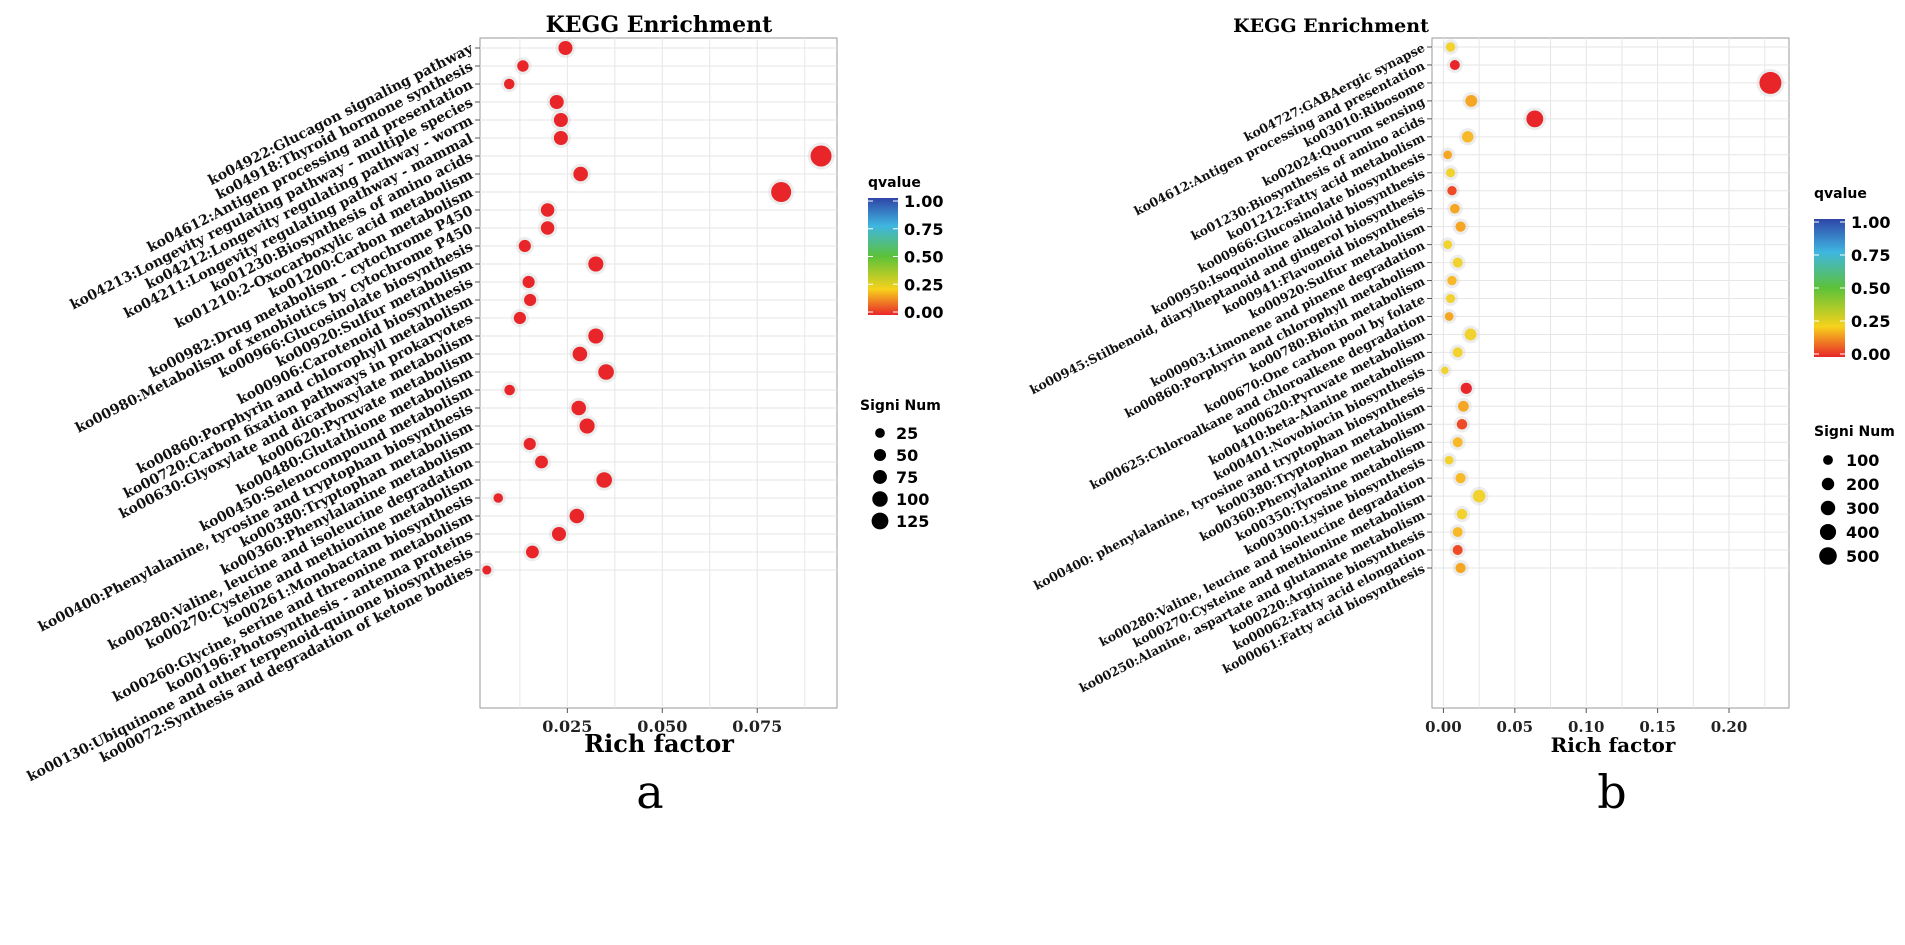 This screenshot has width=1905, height=945. I want to click on size-legend-label: 400, so click(1862, 532).